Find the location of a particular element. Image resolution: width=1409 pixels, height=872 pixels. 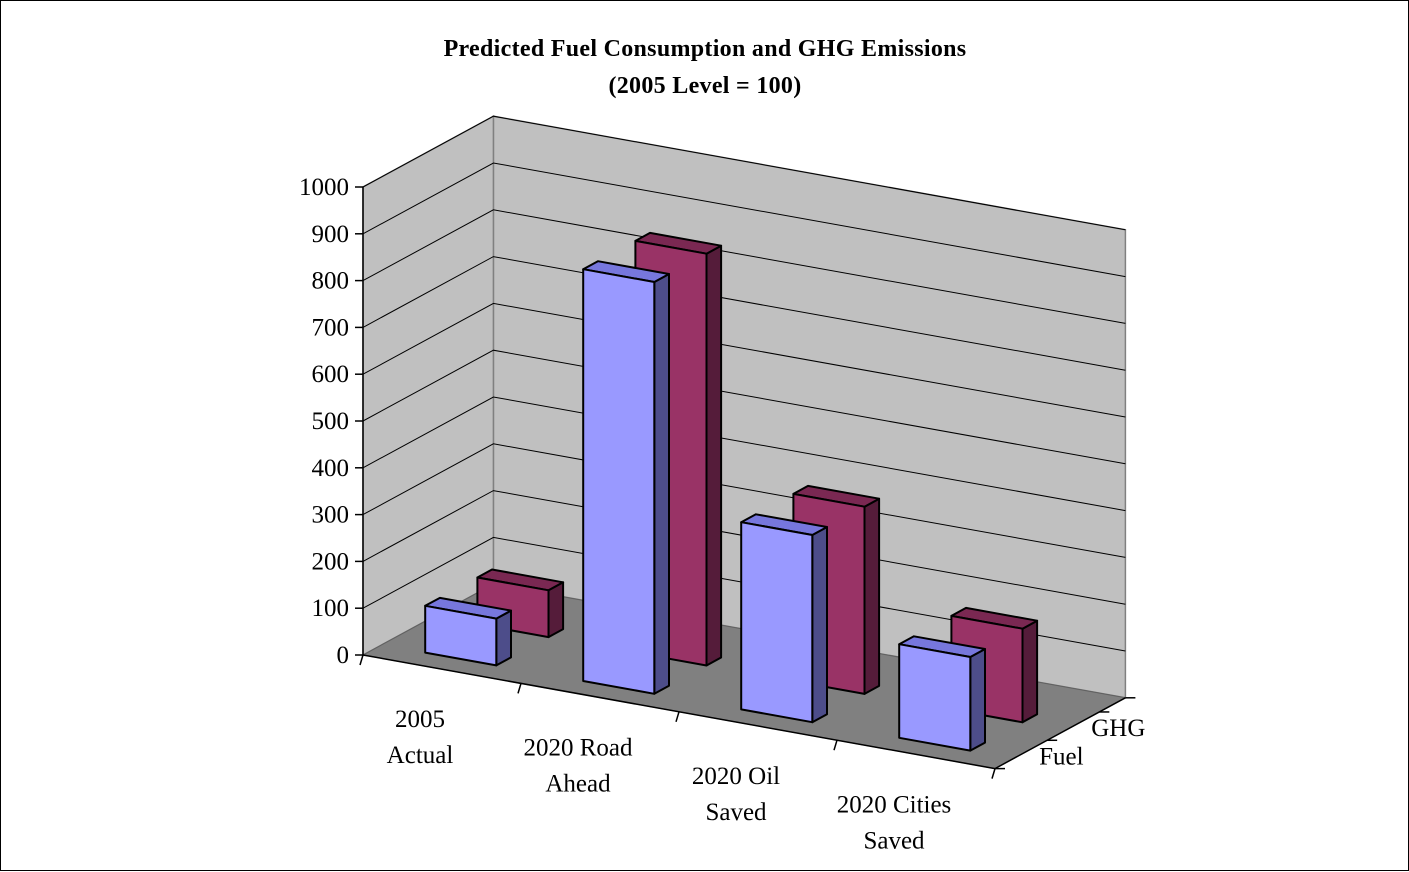

y-tick-label: 0 is located at coordinates (343, 655).